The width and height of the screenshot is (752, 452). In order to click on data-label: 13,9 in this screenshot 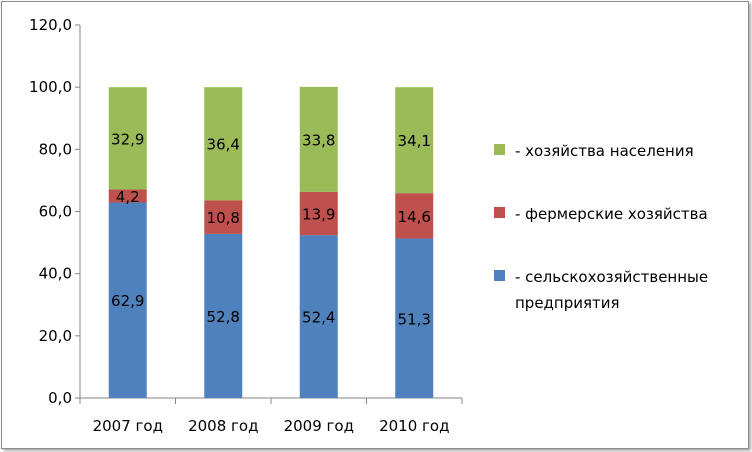, I will do `click(318, 215)`.